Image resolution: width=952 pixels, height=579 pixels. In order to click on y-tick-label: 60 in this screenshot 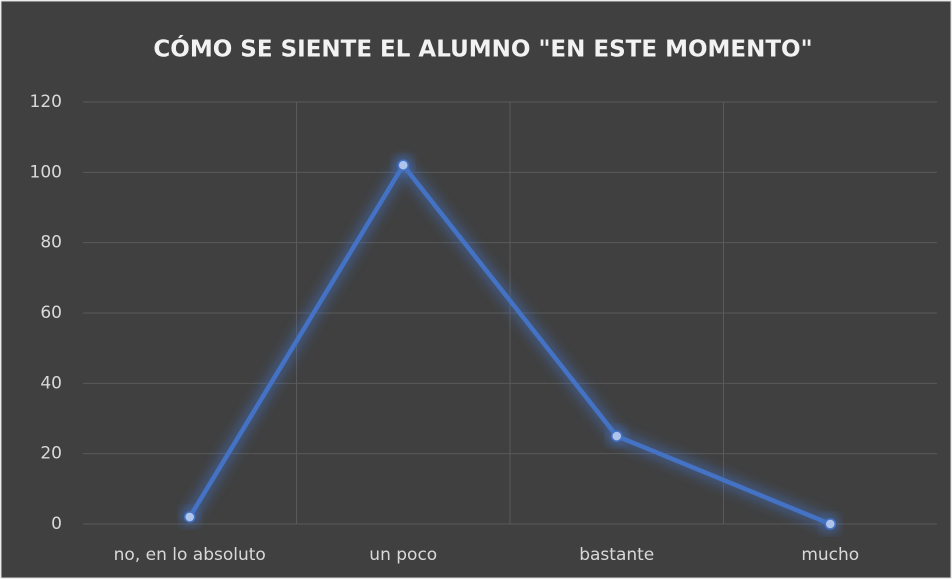, I will do `click(51, 313)`.